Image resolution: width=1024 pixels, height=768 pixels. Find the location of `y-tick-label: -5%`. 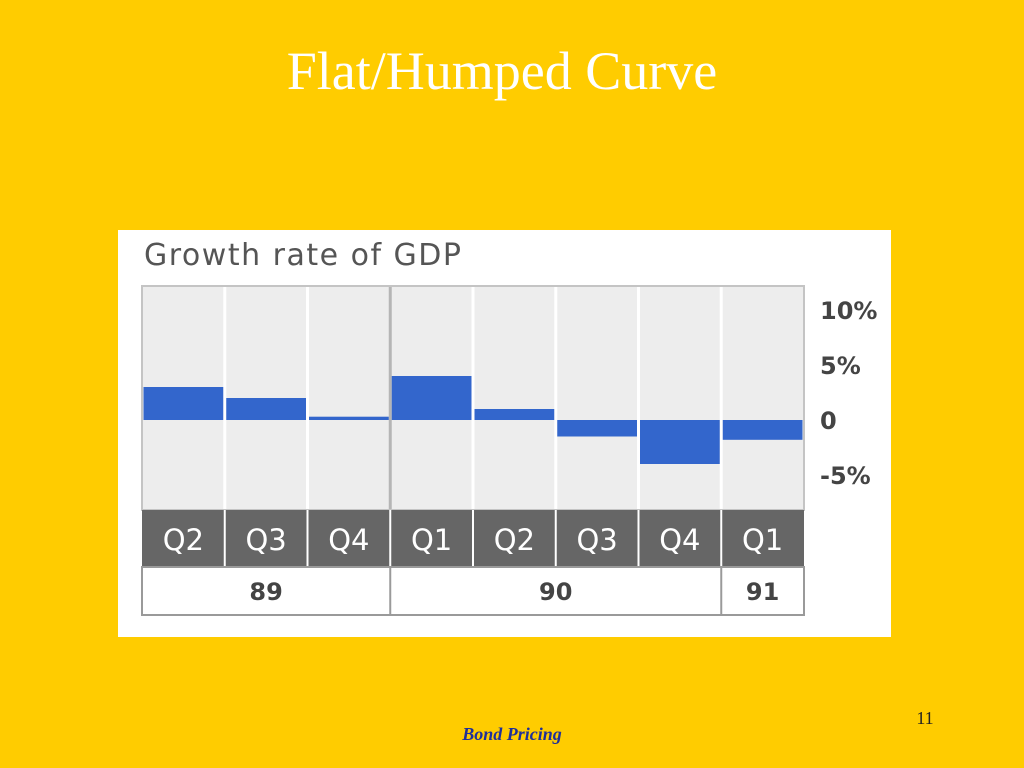

y-tick-label: -5% is located at coordinates (845, 476).